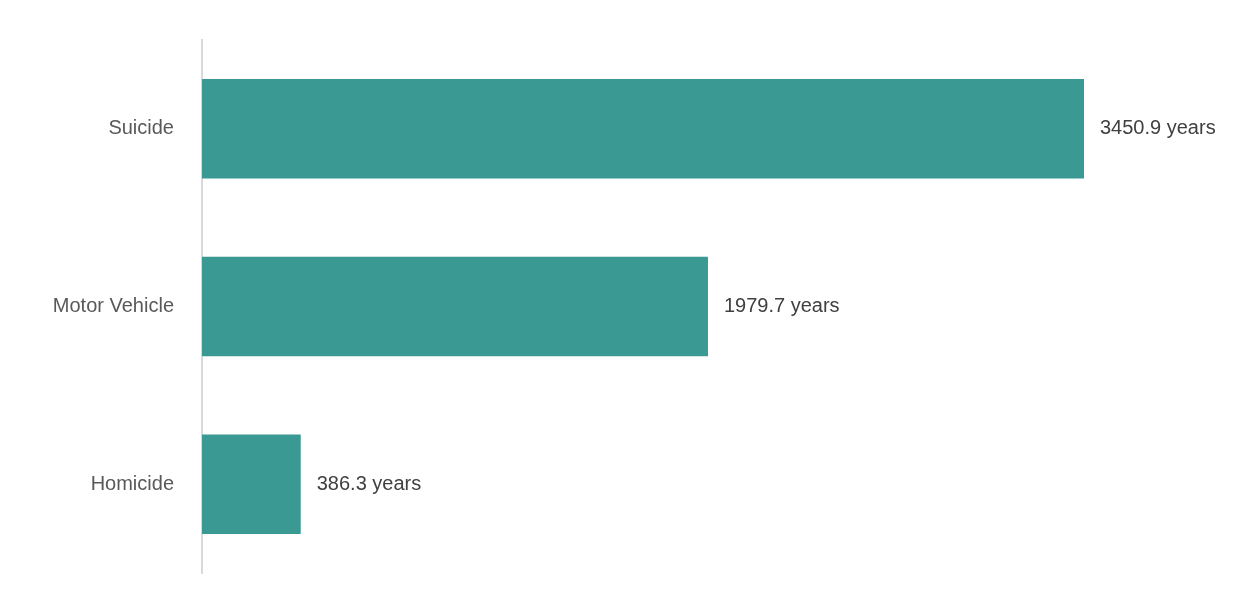  What do you see at coordinates (132, 482) in the screenshot?
I see `y-tick-label: Homicide` at bounding box center [132, 482].